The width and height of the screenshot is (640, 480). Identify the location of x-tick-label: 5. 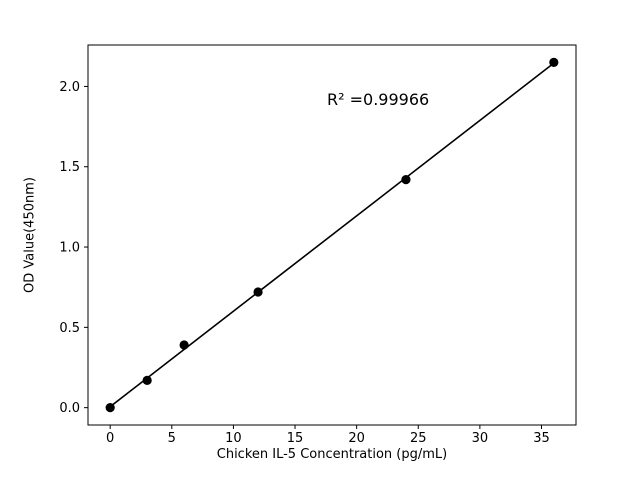
(172, 438).